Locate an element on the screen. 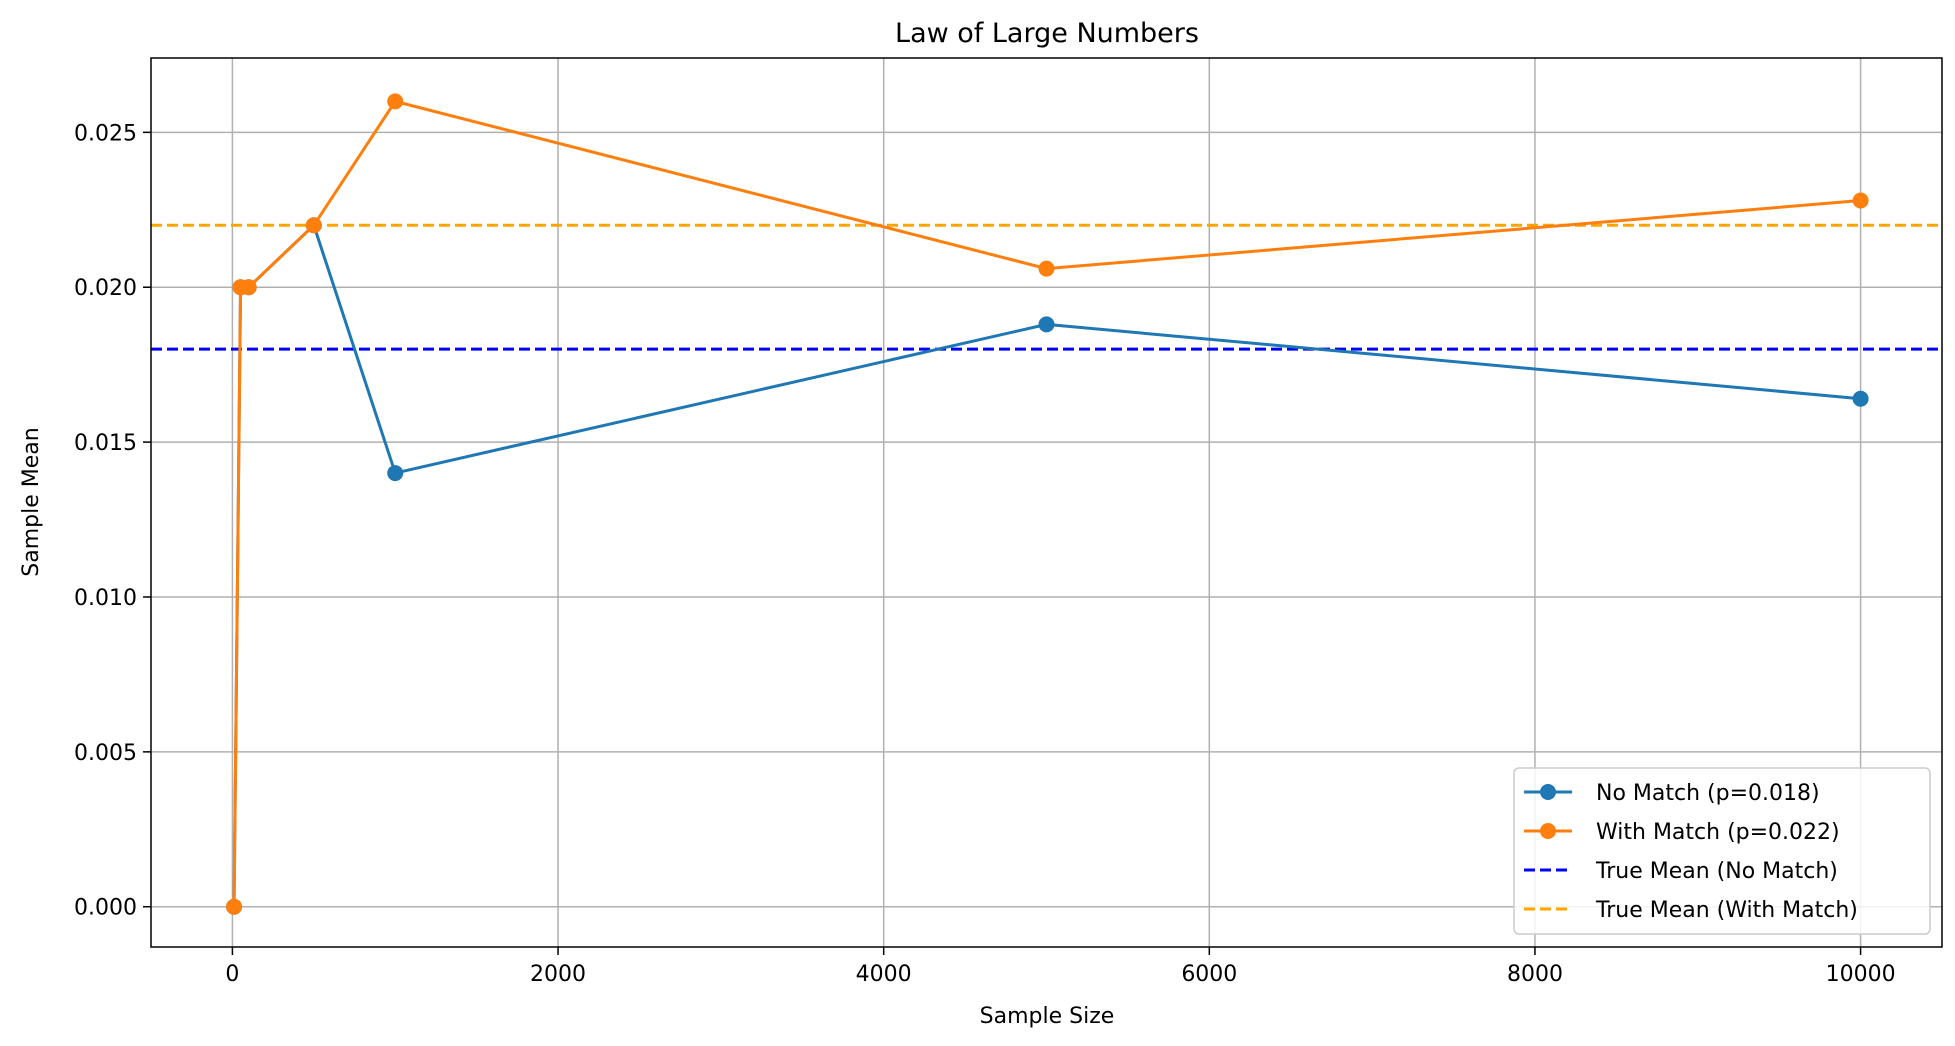 Image resolution: width=1955 pixels, height=1046 pixels. legend-entry: True Mean (With Match) is located at coordinates (1691, 910).